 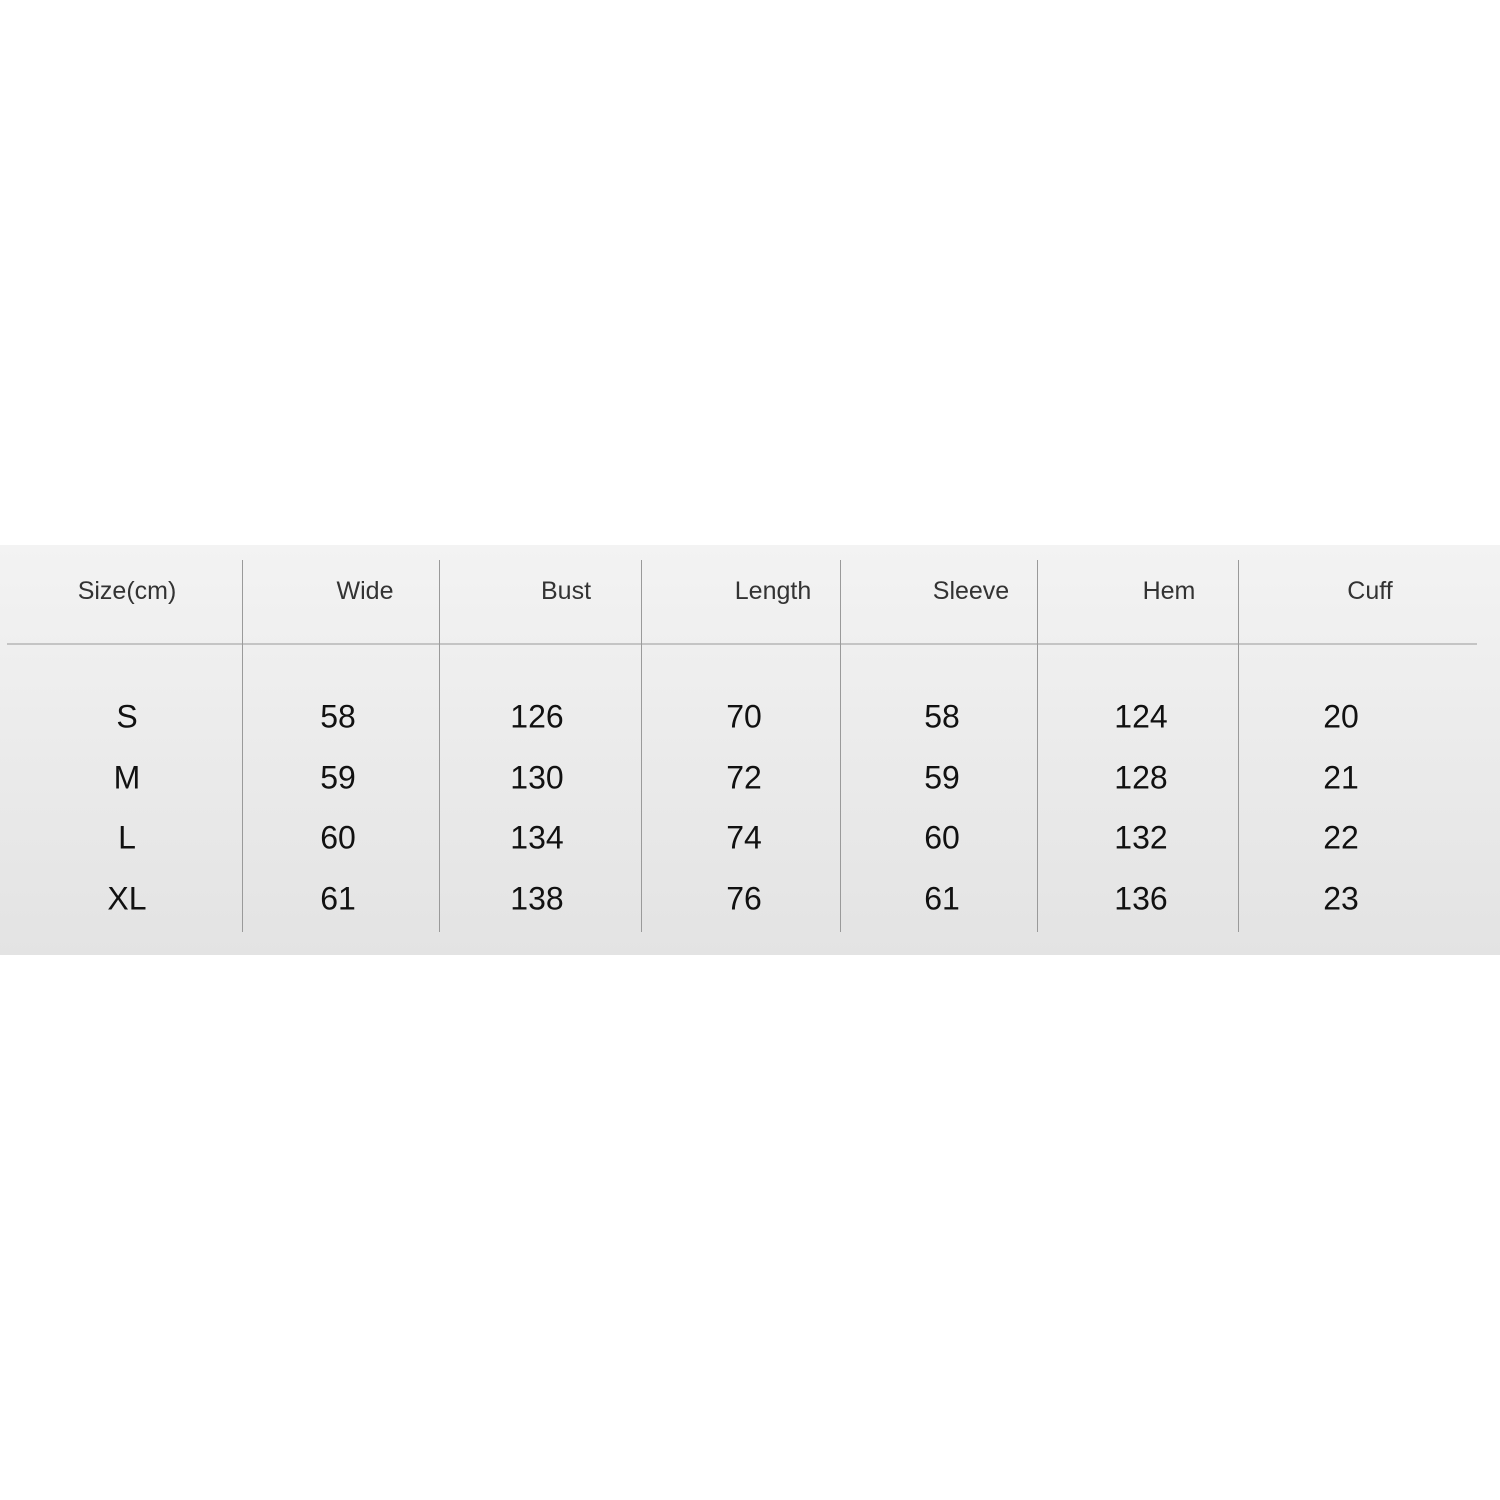 What do you see at coordinates (537, 837) in the screenshot?
I see `measurement-cell: 134` at bounding box center [537, 837].